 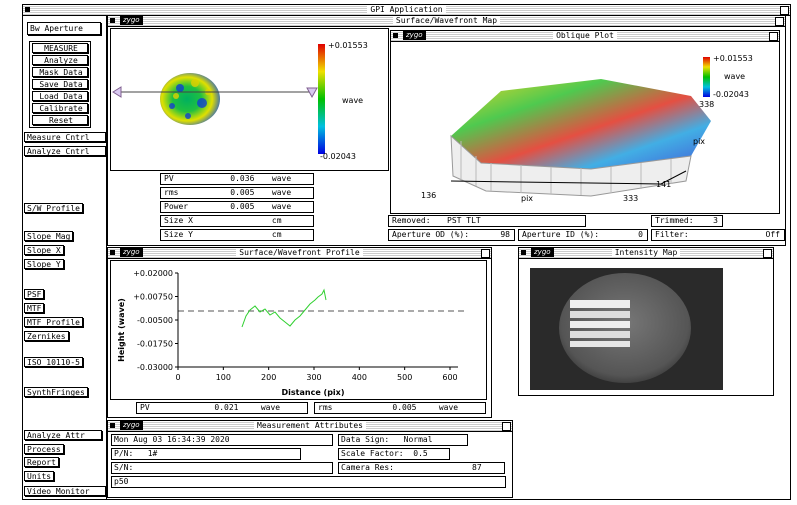 What do you see at coordinates (403, 440) in the screenshot?
I see `data-sign-field: Data Sign: Normal` at bounding box center [403, 440].